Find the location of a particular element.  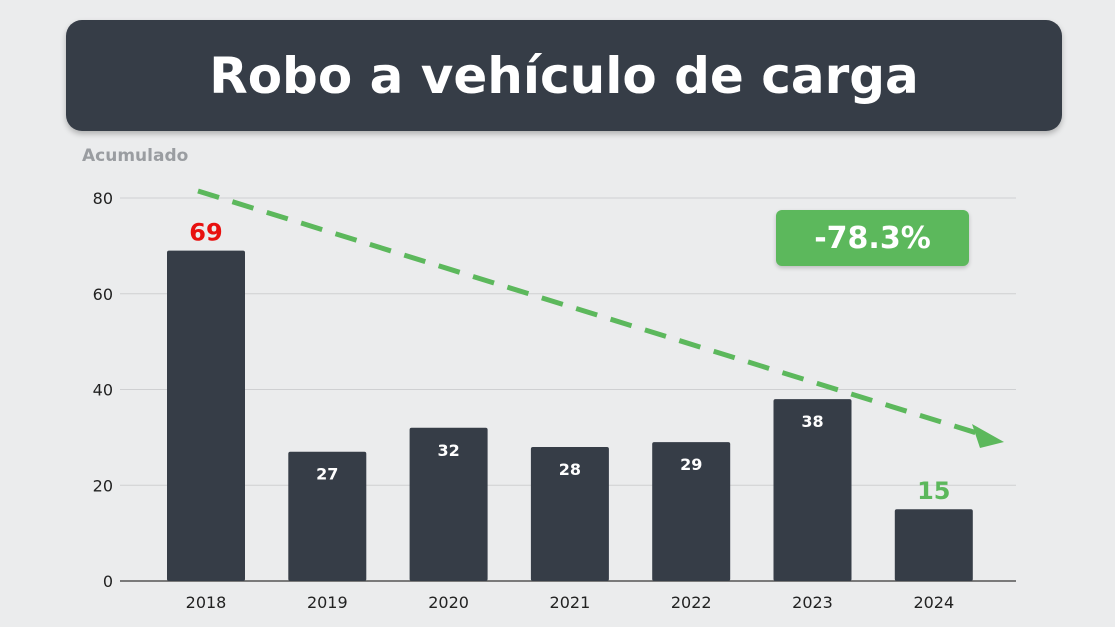

x-tick-label: 2022 is located at coordinates (691, 602).